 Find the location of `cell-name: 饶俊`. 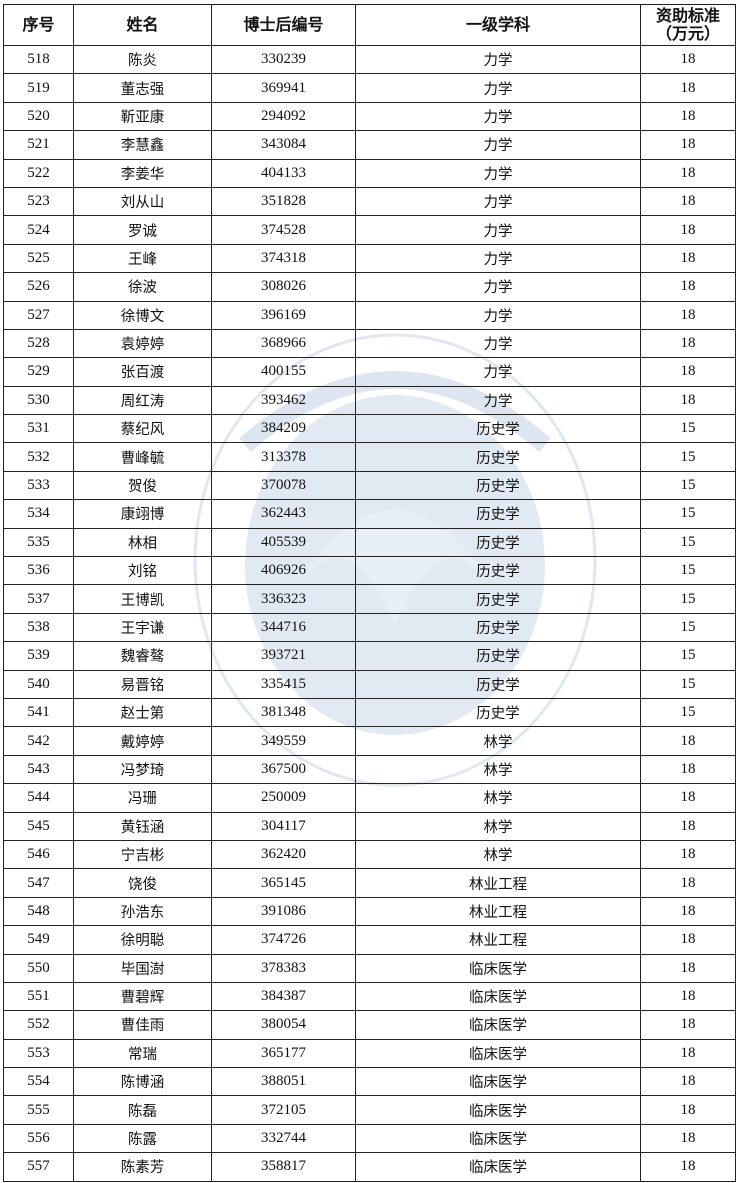

cell-name: 饶俊 is located at coordinates (142, 883).